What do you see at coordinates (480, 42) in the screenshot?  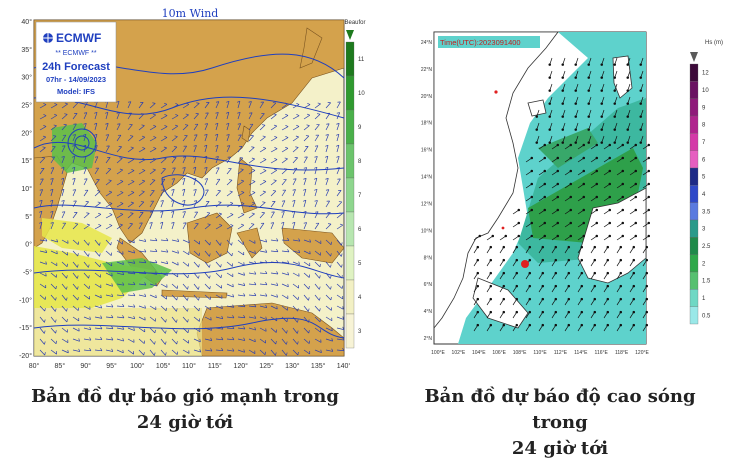 I see `wave-time-text: Time(UTC):2023091400` at bounding box center [480, 42].